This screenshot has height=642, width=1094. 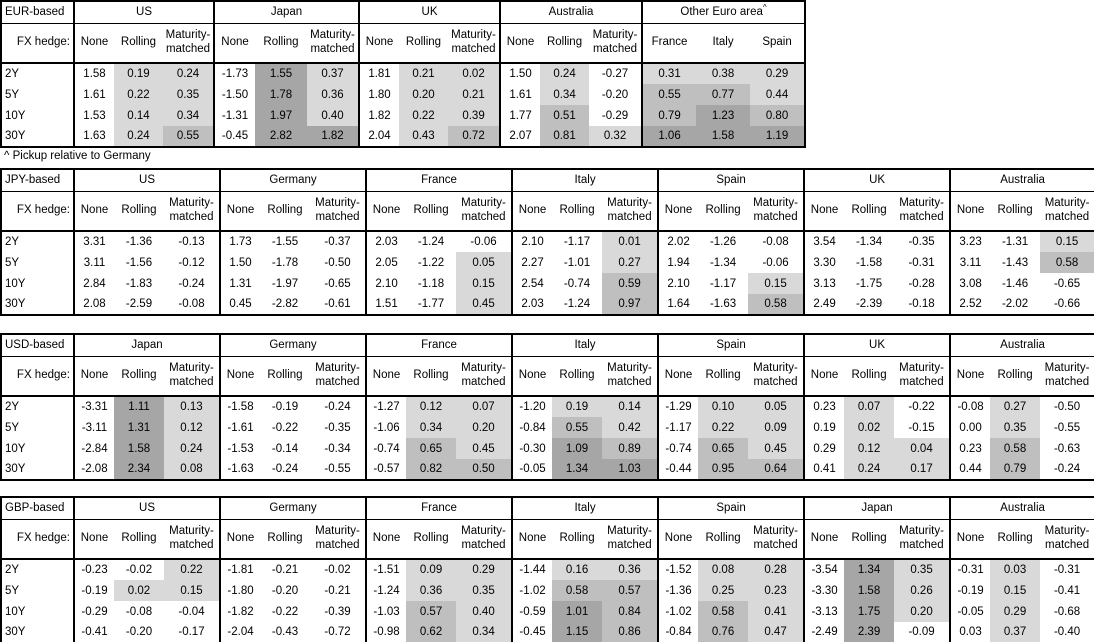 What do you see at coordinates (337, 611) in the screenshot?
I see `data-cell: -0.39` at bounding box center [337, 611].